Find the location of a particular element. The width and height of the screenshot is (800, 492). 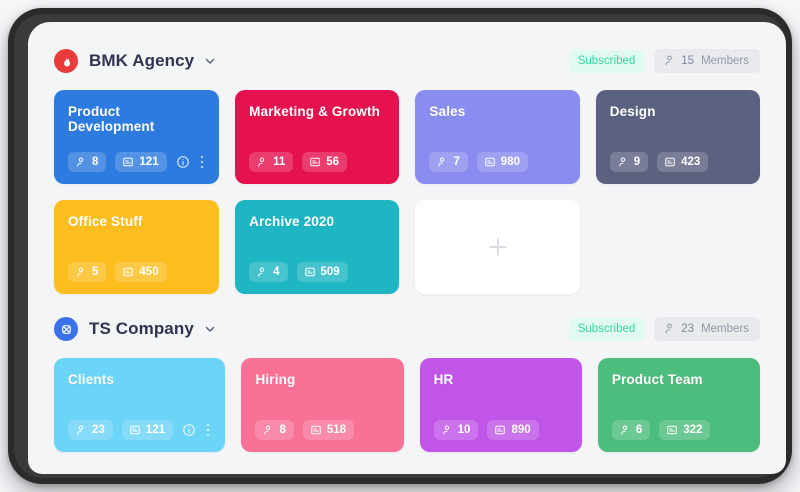

workspace-card-footer: 23 121 is located at coordinates (139, 430).